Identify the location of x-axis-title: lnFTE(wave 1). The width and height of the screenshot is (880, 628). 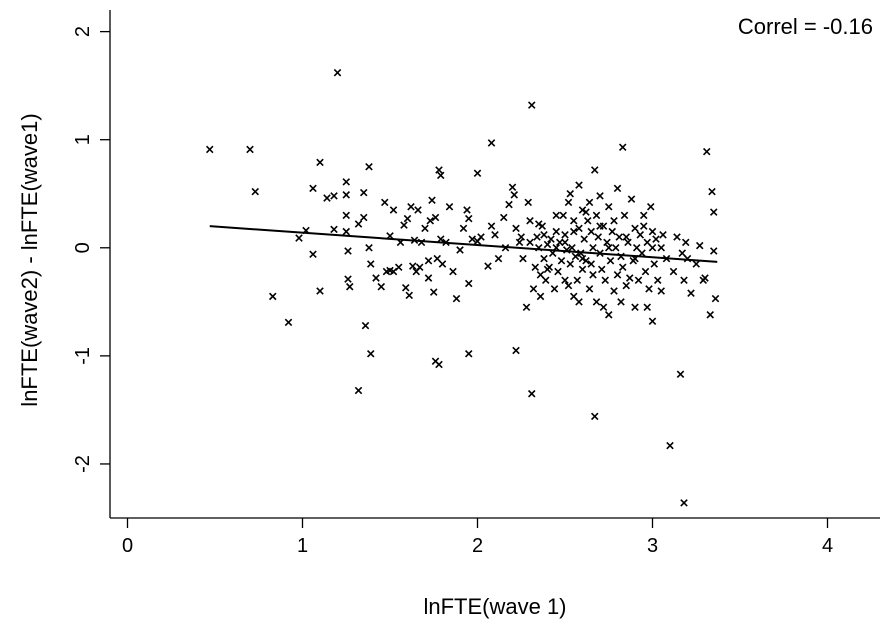
(494, 606).